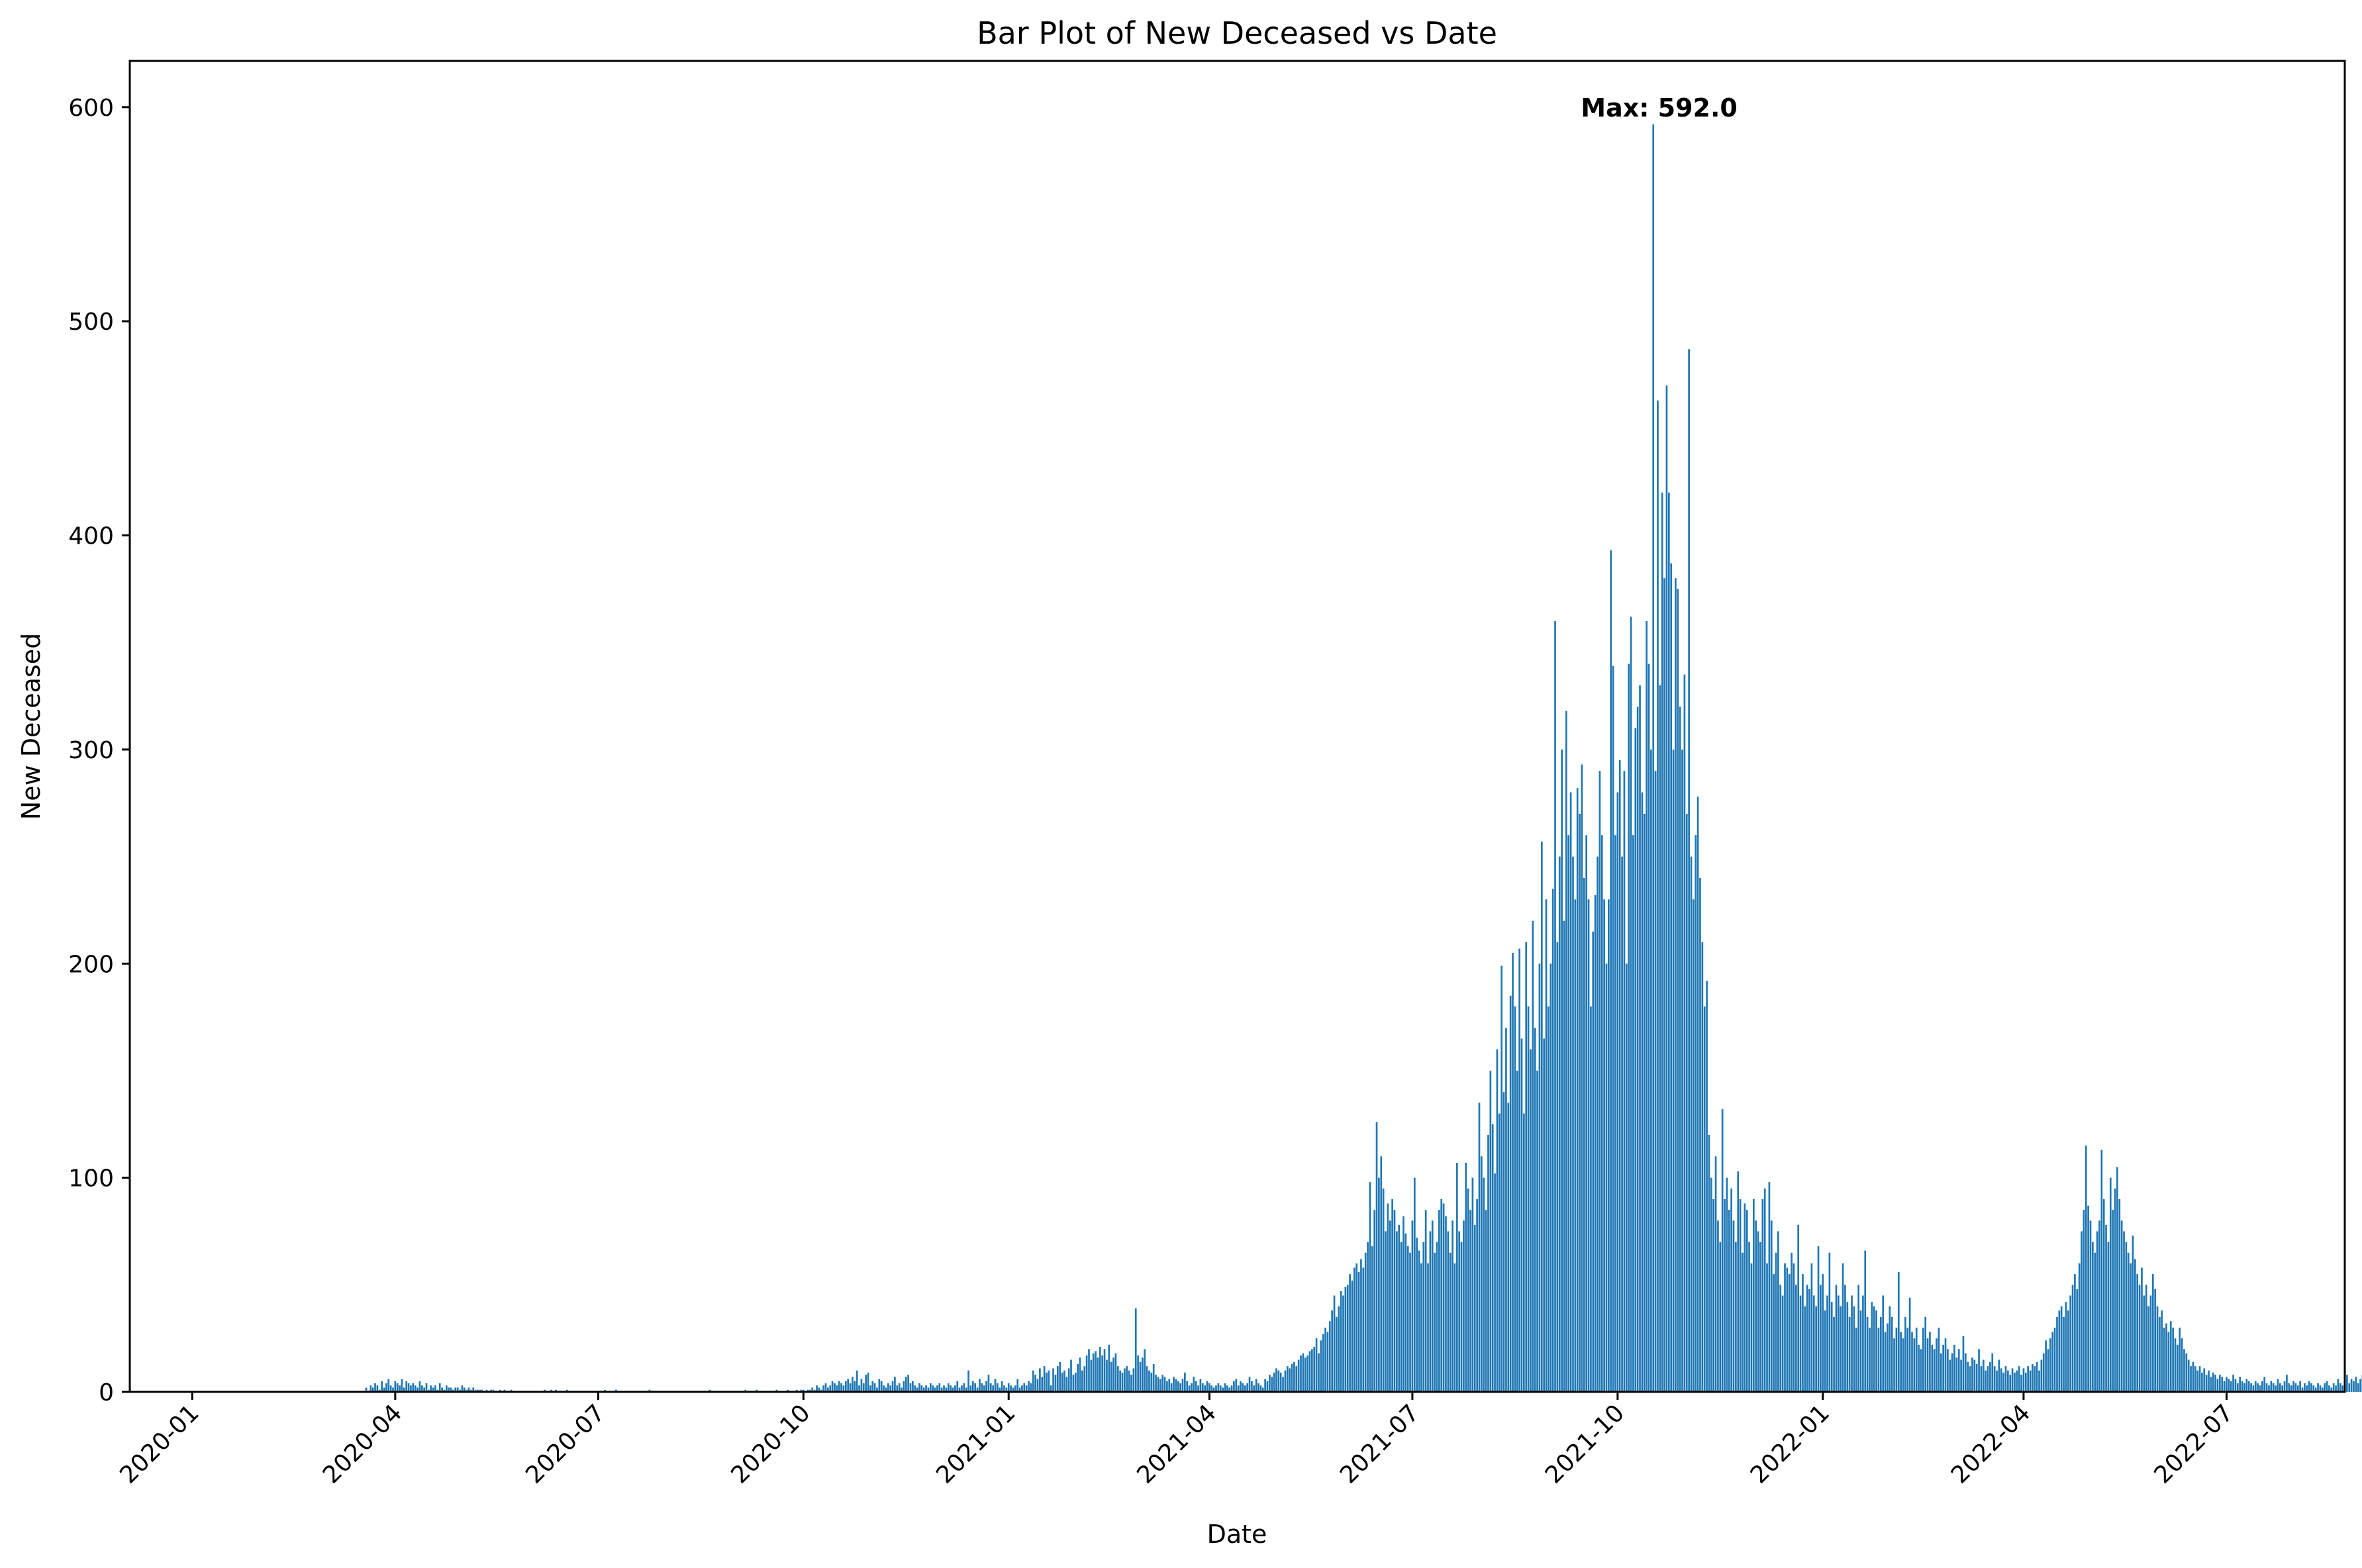 This screenshot has width=2362, height=1568. Describe the element at coordinates (91, 322) in the screenshot. I see `y-tick-label: 500` at that location.